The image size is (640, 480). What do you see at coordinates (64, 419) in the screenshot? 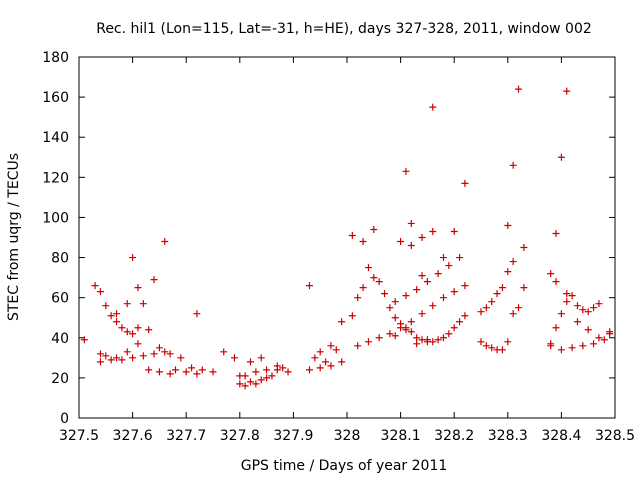
I see `y-tick-label: 0` at bounding box center [64, 419].